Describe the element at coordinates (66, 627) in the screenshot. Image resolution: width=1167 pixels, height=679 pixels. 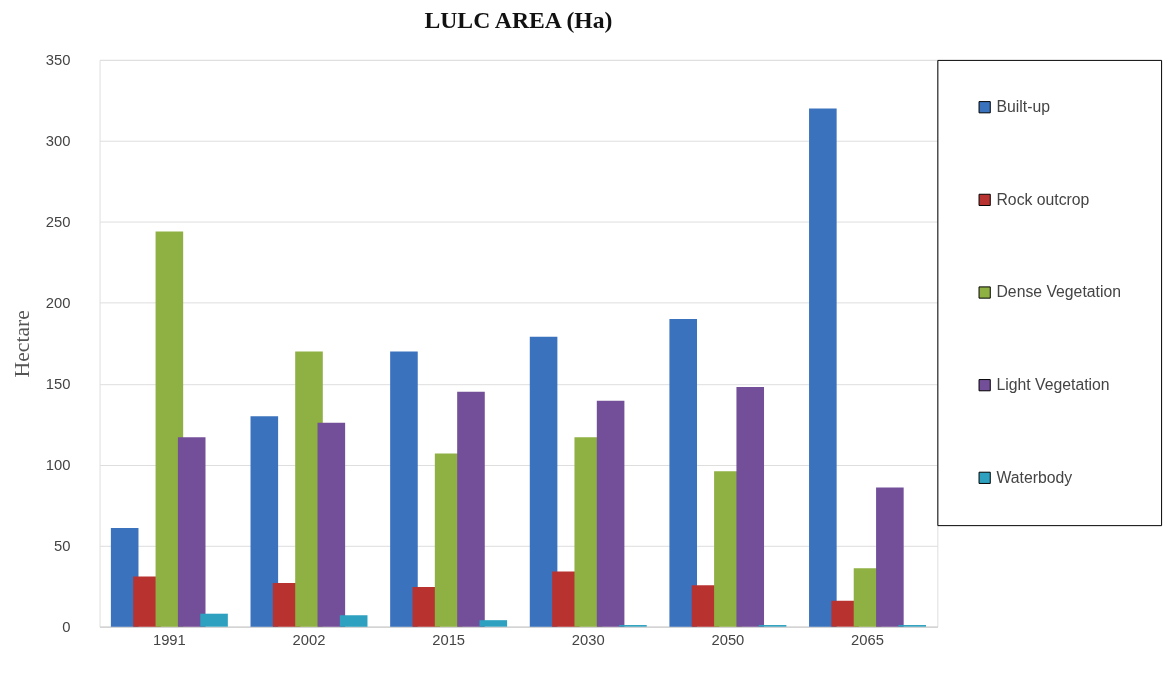
I see `y-tick-label: 0` at that location.